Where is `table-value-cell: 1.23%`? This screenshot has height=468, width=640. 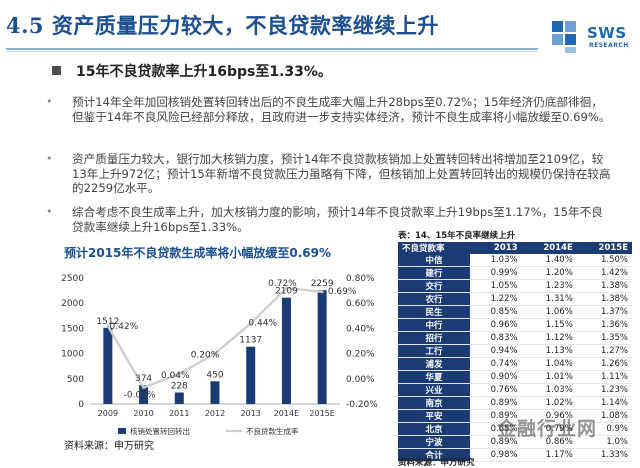
table-value-cell: 1.23% is located at coordinates (549, 286).